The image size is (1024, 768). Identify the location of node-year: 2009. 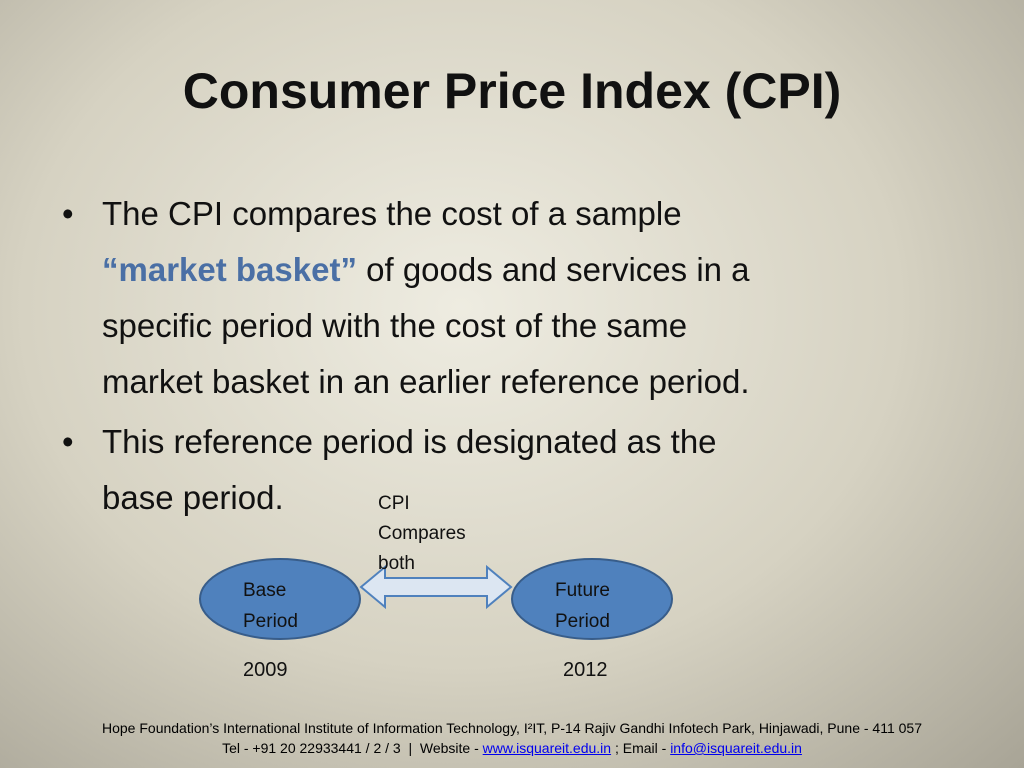
(265, 670).